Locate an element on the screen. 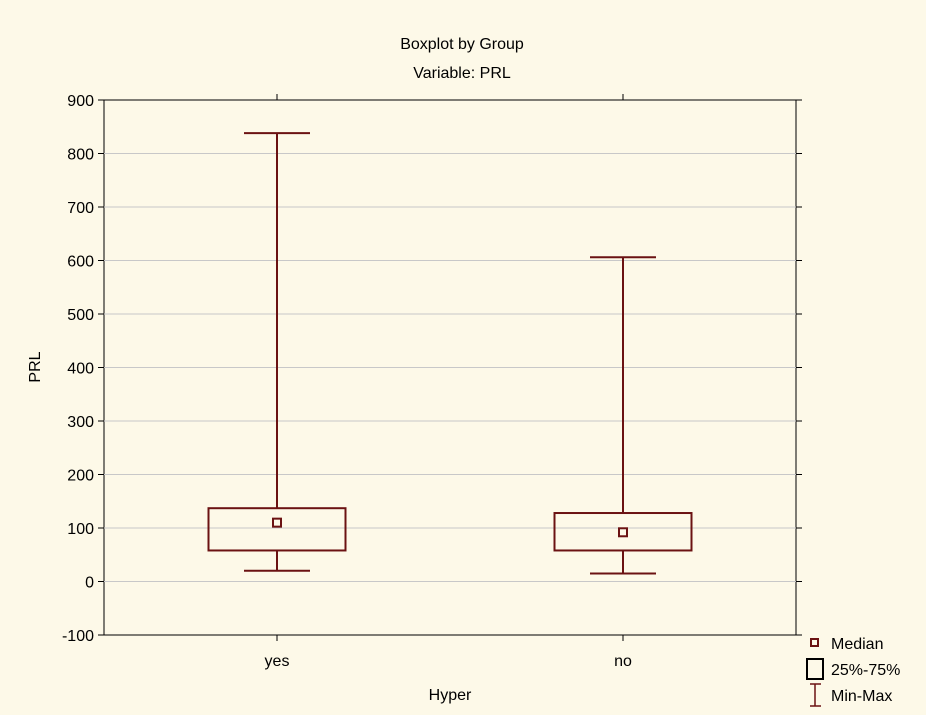 Image resolution: width=926 pixels, height=715 pixels. legend-label-2: Min-Max is located at coordinates (861, 696).